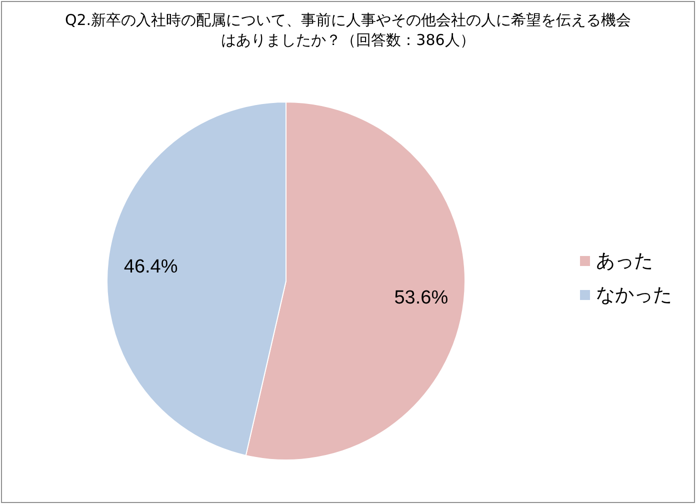  I want to click on data-label: 53.6%, so click(421, 297).